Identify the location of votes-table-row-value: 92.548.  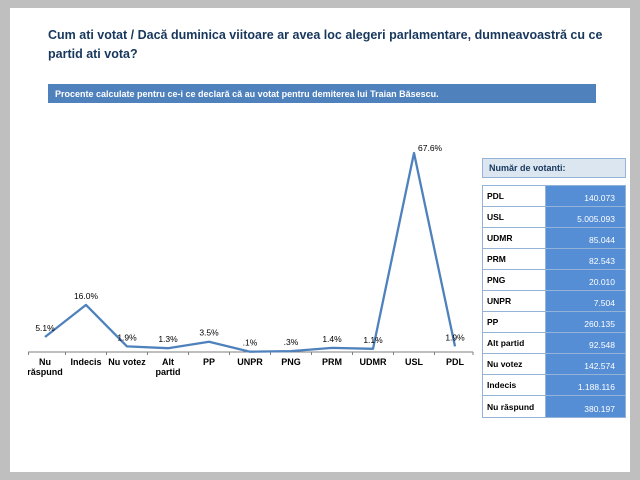
(585, 343).